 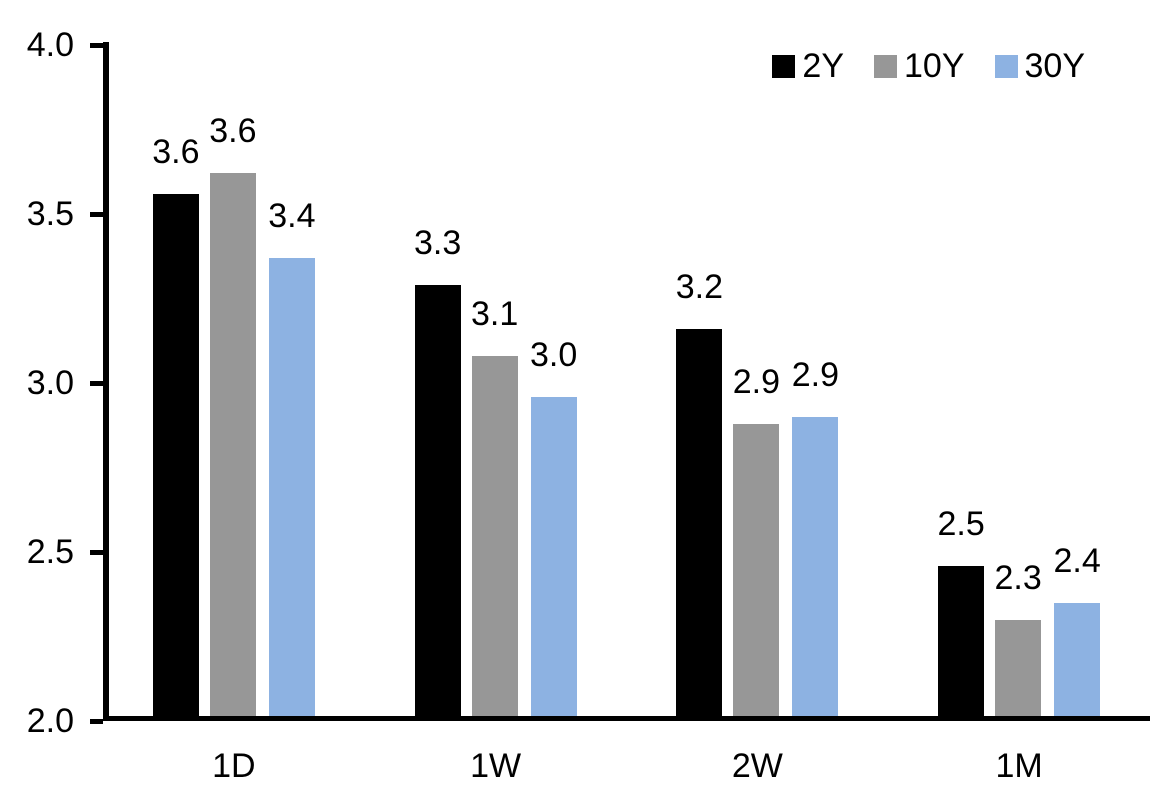 I want to click on y-axis-tick-label: 3.0, so click(x=50, y=383).